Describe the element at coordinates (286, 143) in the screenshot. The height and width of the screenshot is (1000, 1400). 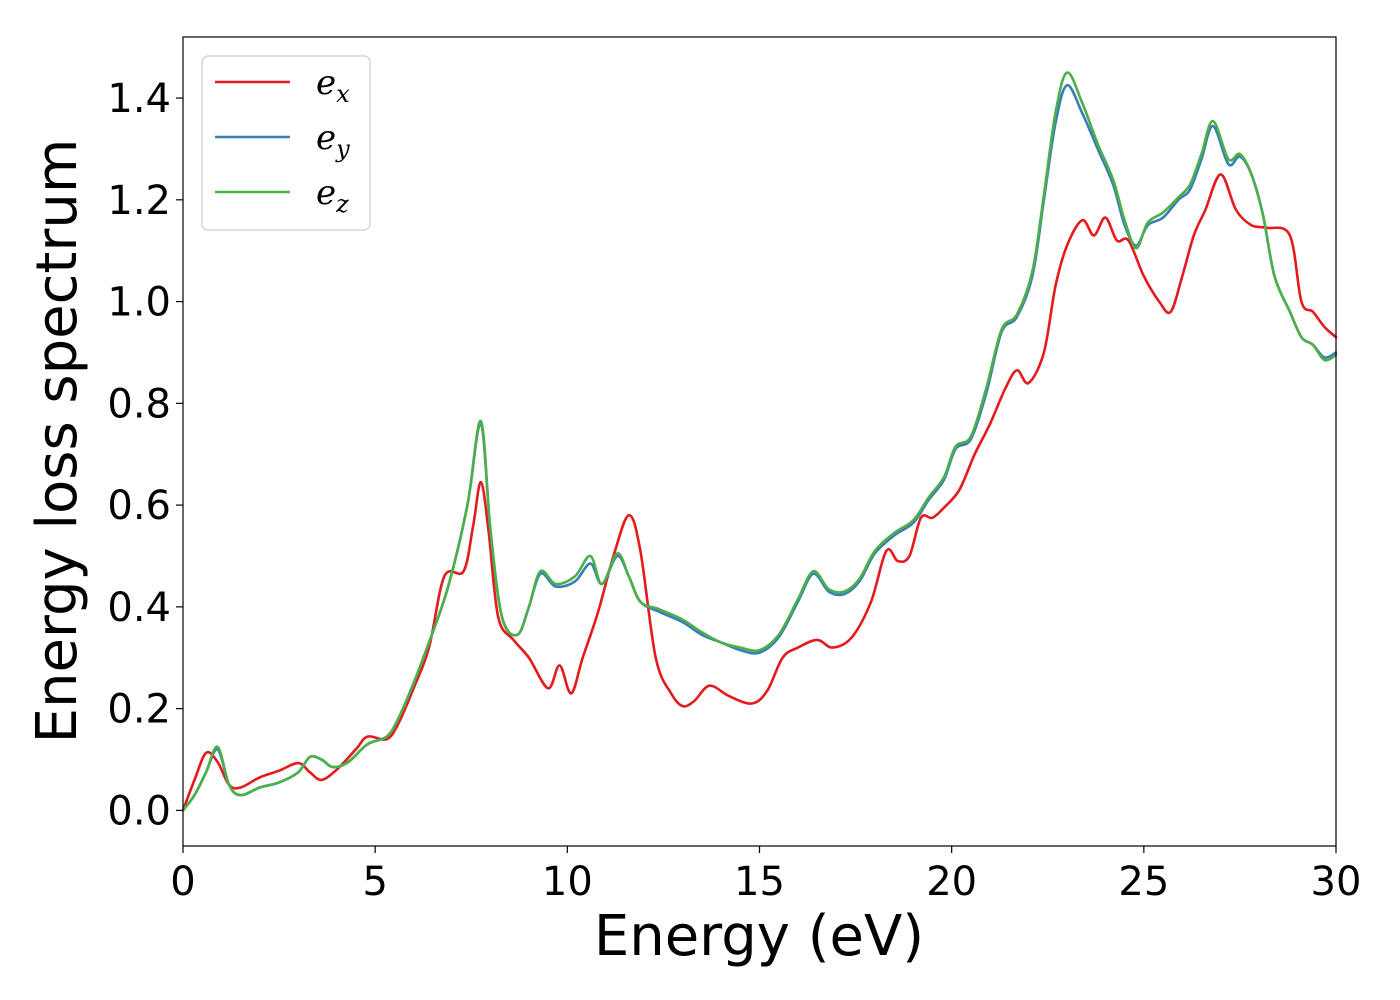
I see `legend-box` at that location.